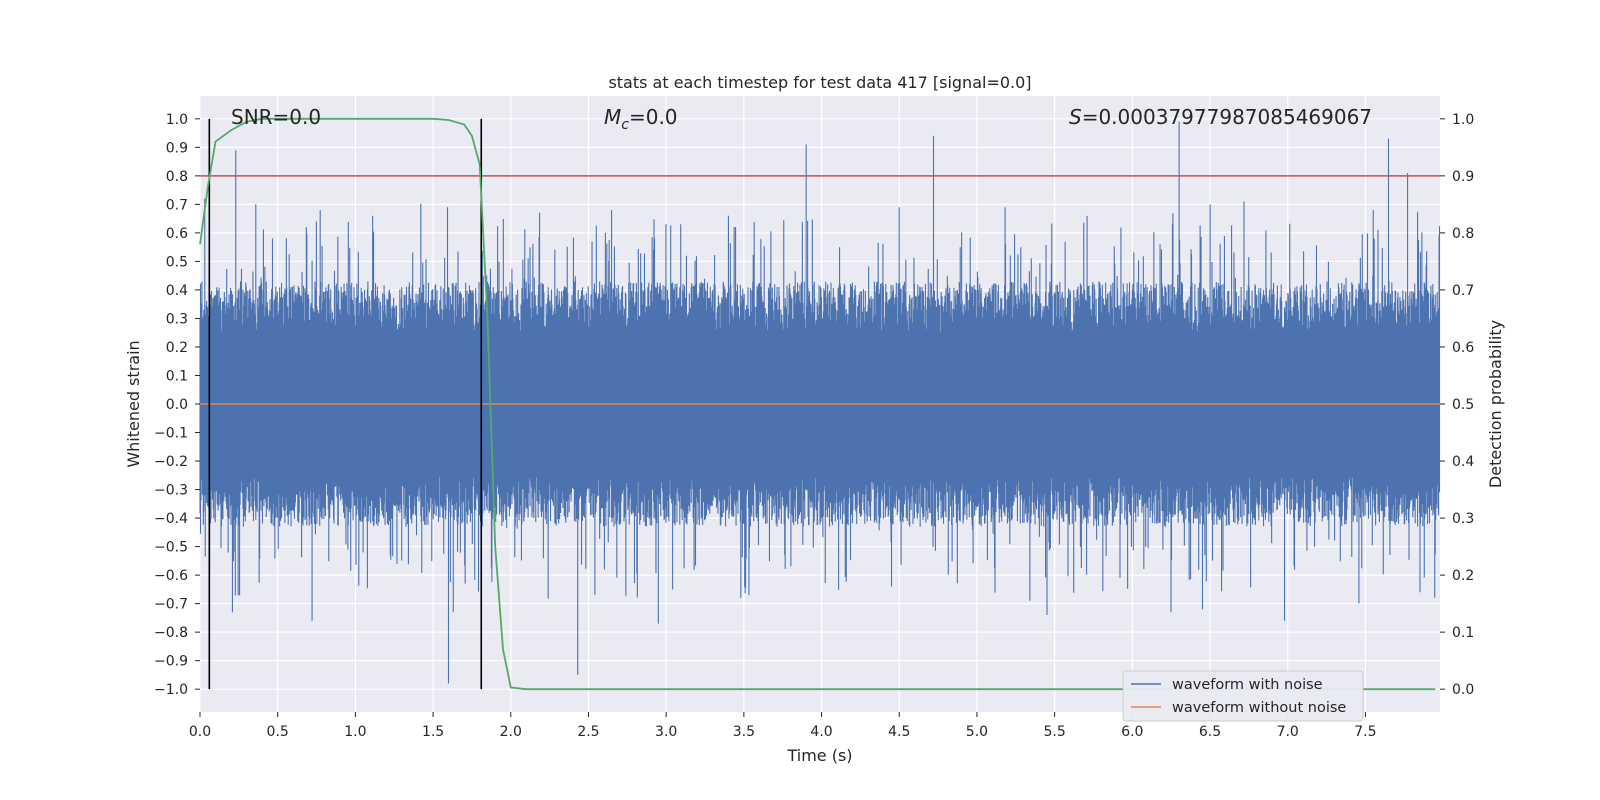 The height and width of the screenshot is (800, 1600). What do you see at coordinates (171, 434) in the screenshot?
I see `y-left-tick-label: −0.1` at bounding box center [171, 434].